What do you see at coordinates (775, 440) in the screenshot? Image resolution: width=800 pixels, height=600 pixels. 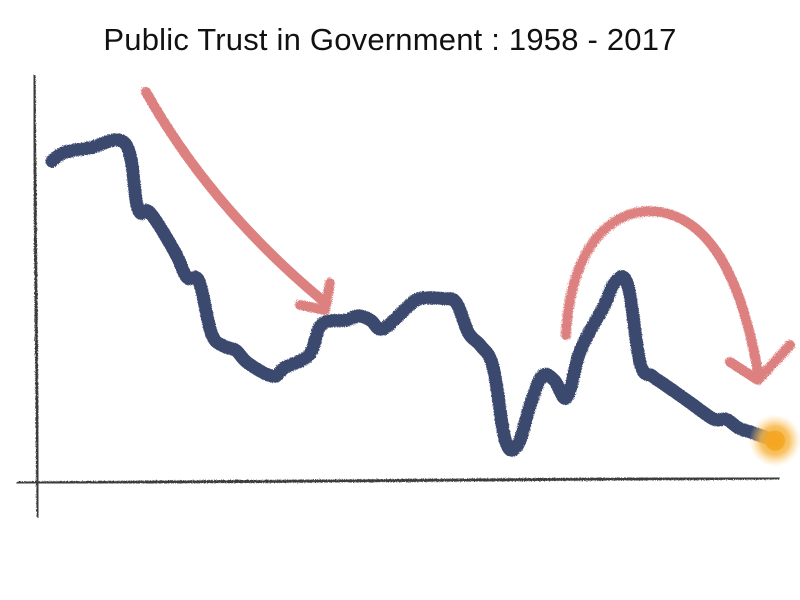 I see `highlight-point` at bounding box center [775, 440].